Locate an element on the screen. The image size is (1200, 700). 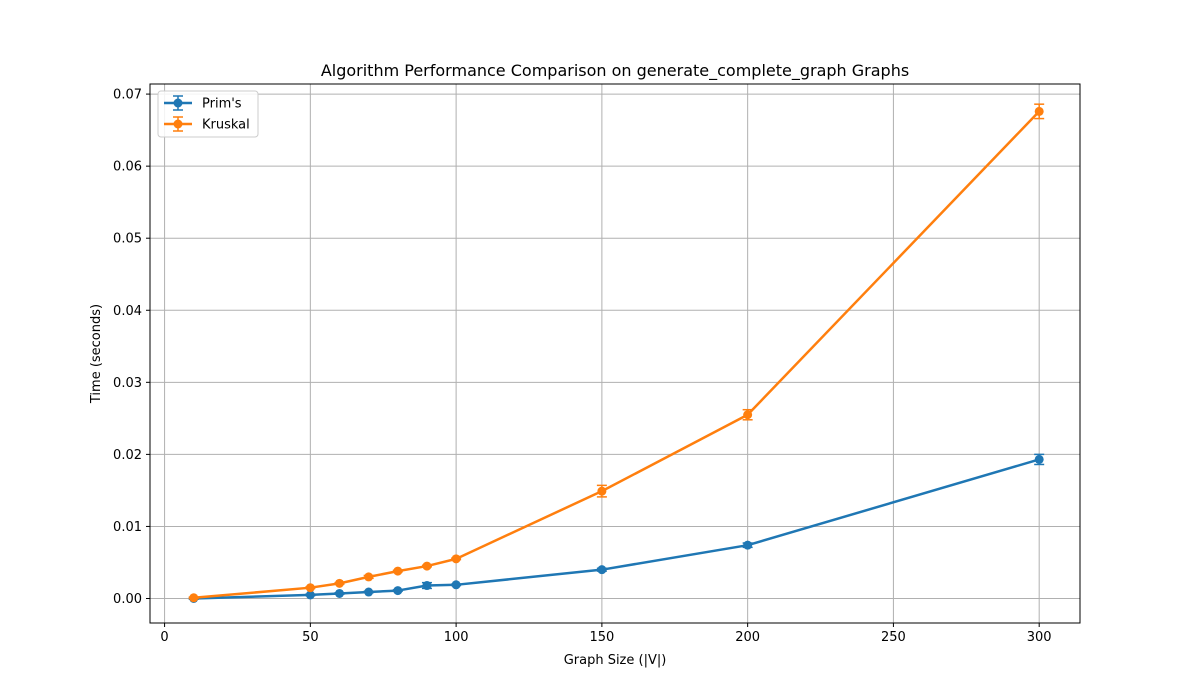
legend-label: Kruskal is located at coordinates (226, 125).